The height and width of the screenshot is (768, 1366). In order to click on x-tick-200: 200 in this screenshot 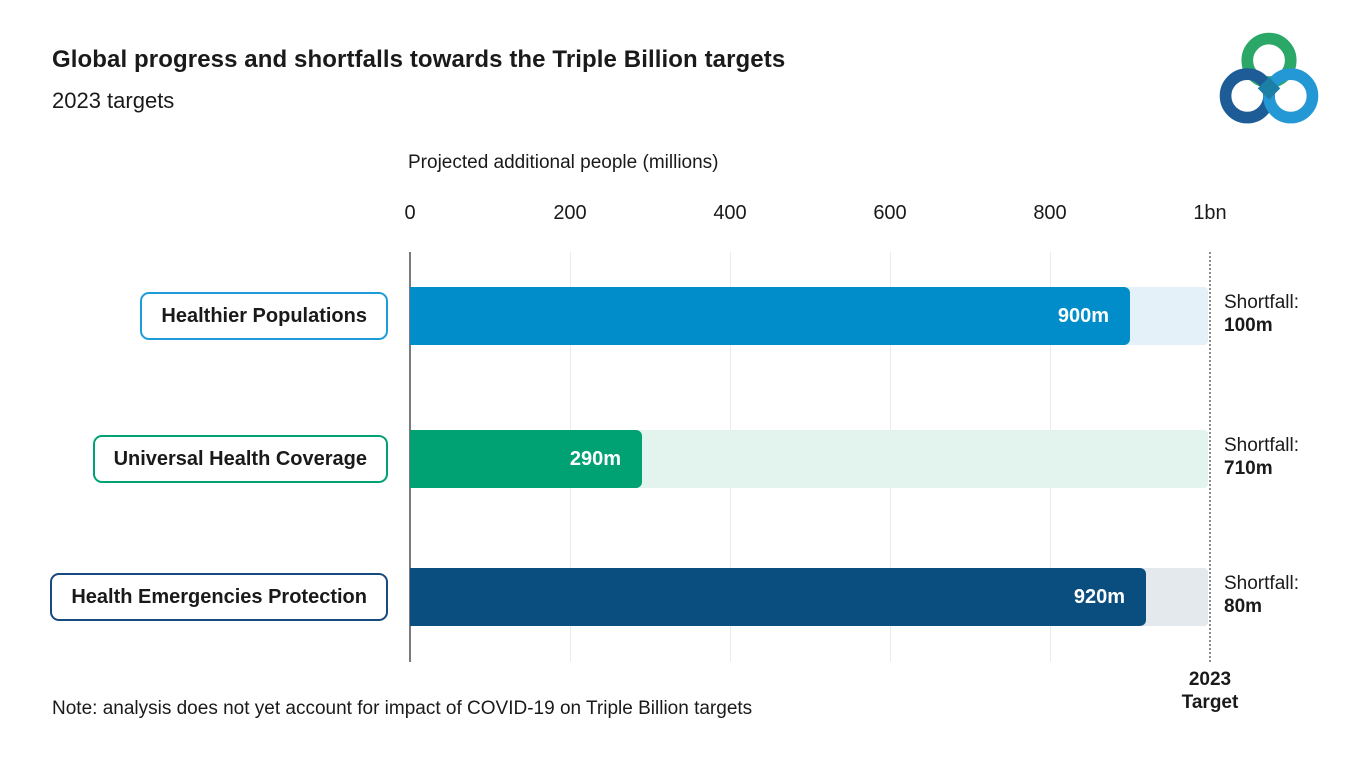, I will do `click(570, 213)`.